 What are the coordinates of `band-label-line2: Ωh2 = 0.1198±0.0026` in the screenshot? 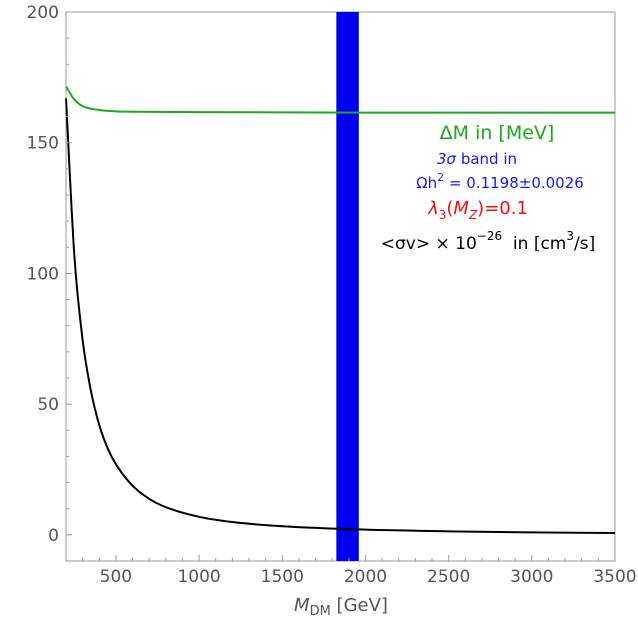 It's located at (500, 181).